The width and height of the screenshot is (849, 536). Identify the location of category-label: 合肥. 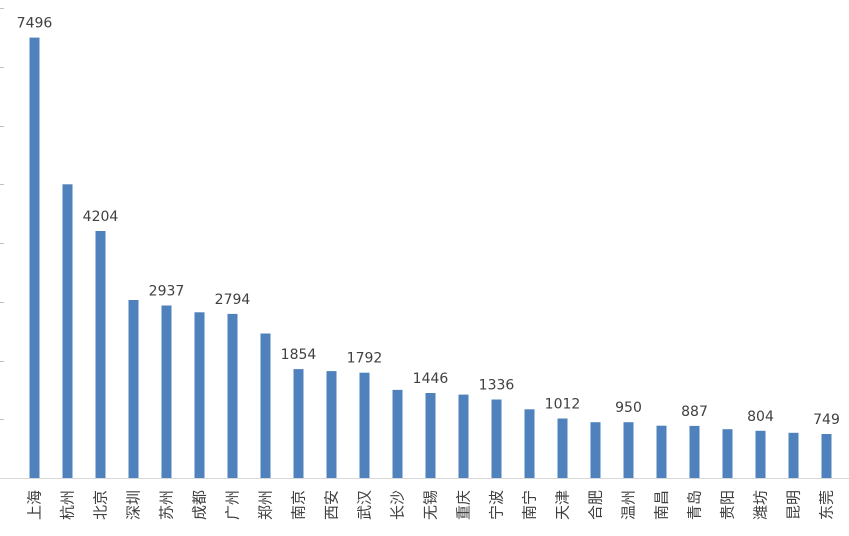
(596, 505).